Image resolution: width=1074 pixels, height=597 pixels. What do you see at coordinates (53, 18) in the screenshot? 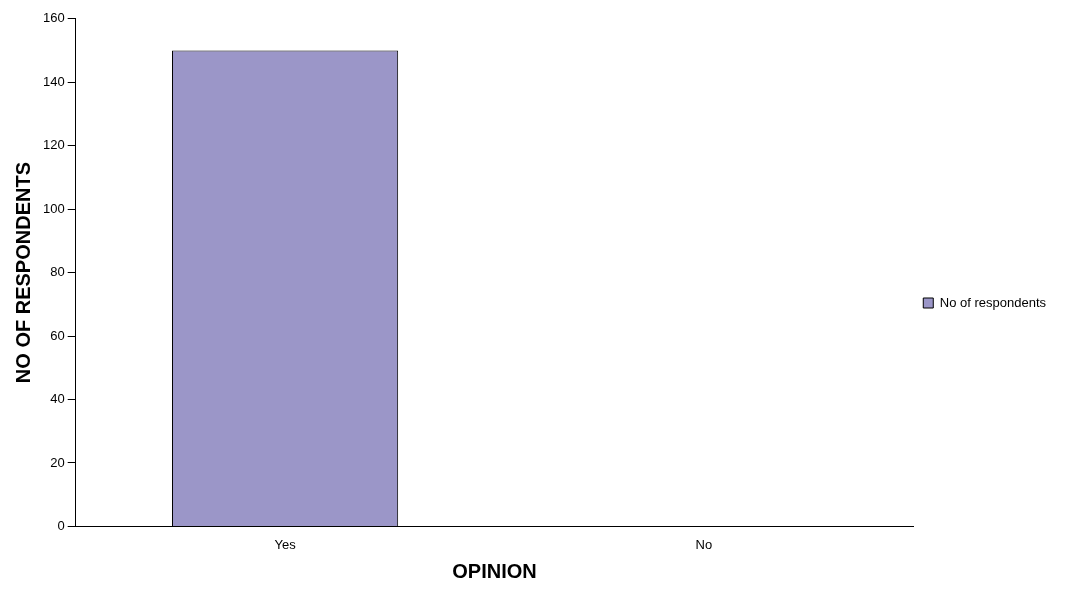
I see `y-tick-label: 160` at bounding box center [53, 18].